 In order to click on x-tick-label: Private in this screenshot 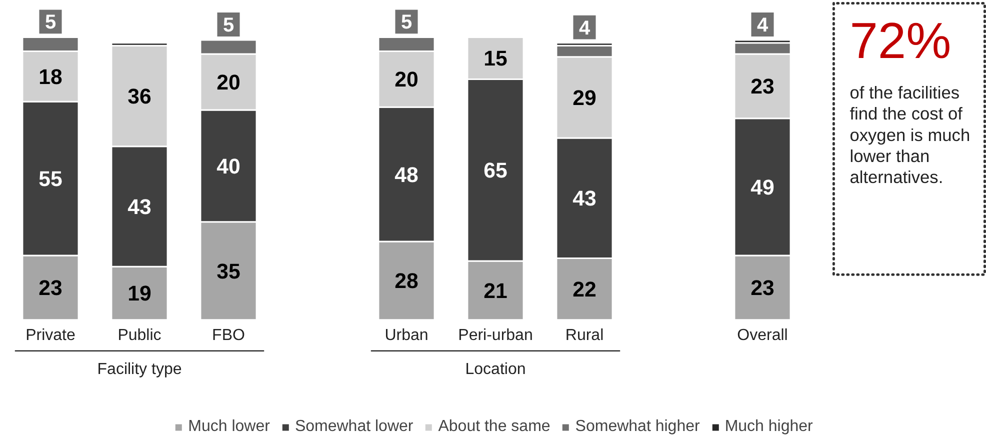, I will do `click(51, 335)`.